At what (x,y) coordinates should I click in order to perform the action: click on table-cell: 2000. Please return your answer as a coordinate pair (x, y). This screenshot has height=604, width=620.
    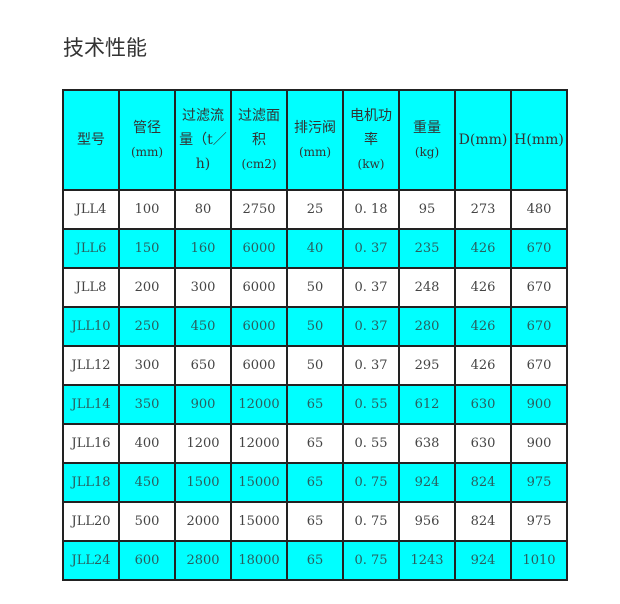
    Looking at the image, I should click on (203, 521).